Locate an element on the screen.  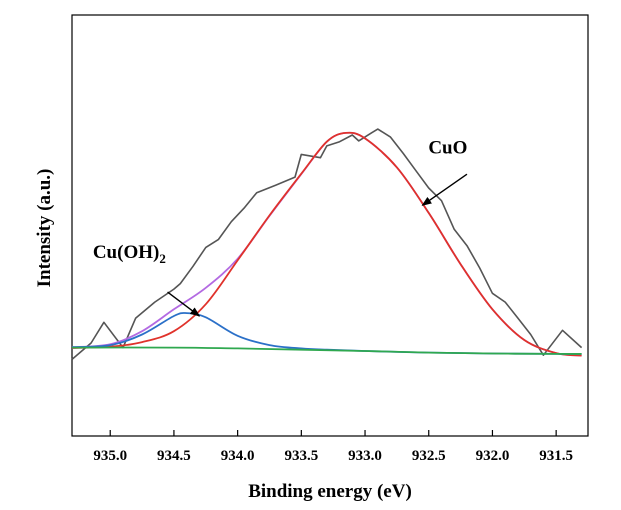
x-tick-label: 934.0 is located at coordinates (238, 456).